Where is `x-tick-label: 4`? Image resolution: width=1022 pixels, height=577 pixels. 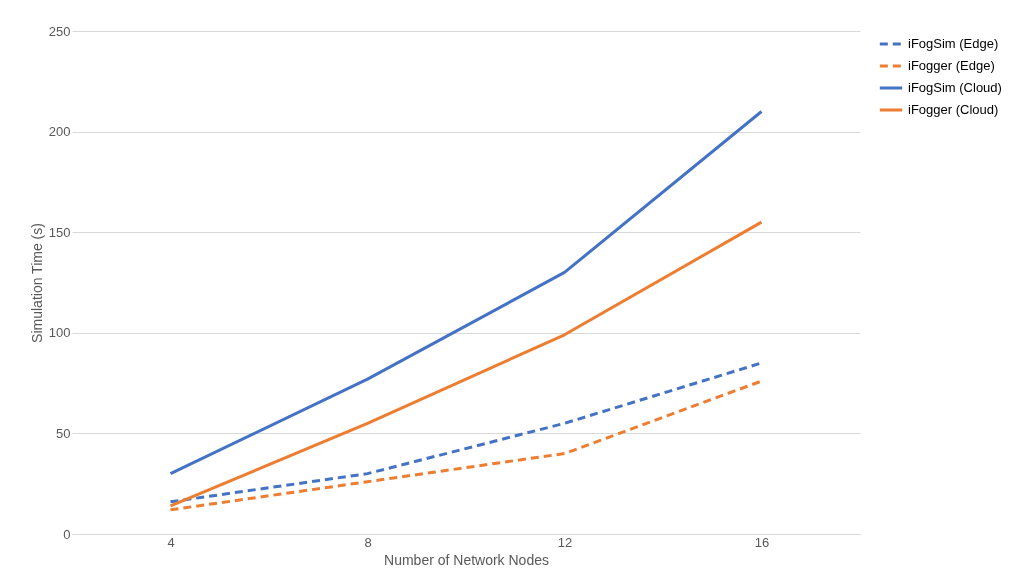 x-tick-label: 4 is located at coordinates (171, 542).